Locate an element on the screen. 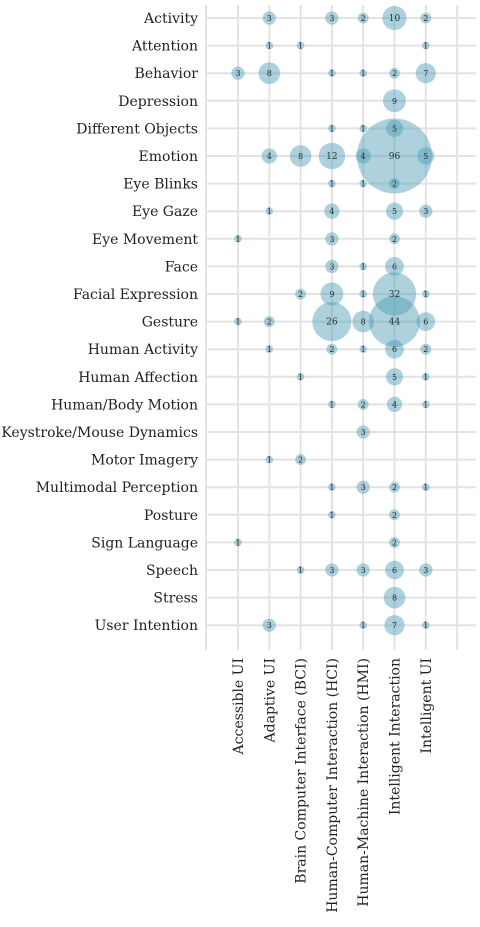  bubble-value-label: 96 is located at coordinates (395, 157).